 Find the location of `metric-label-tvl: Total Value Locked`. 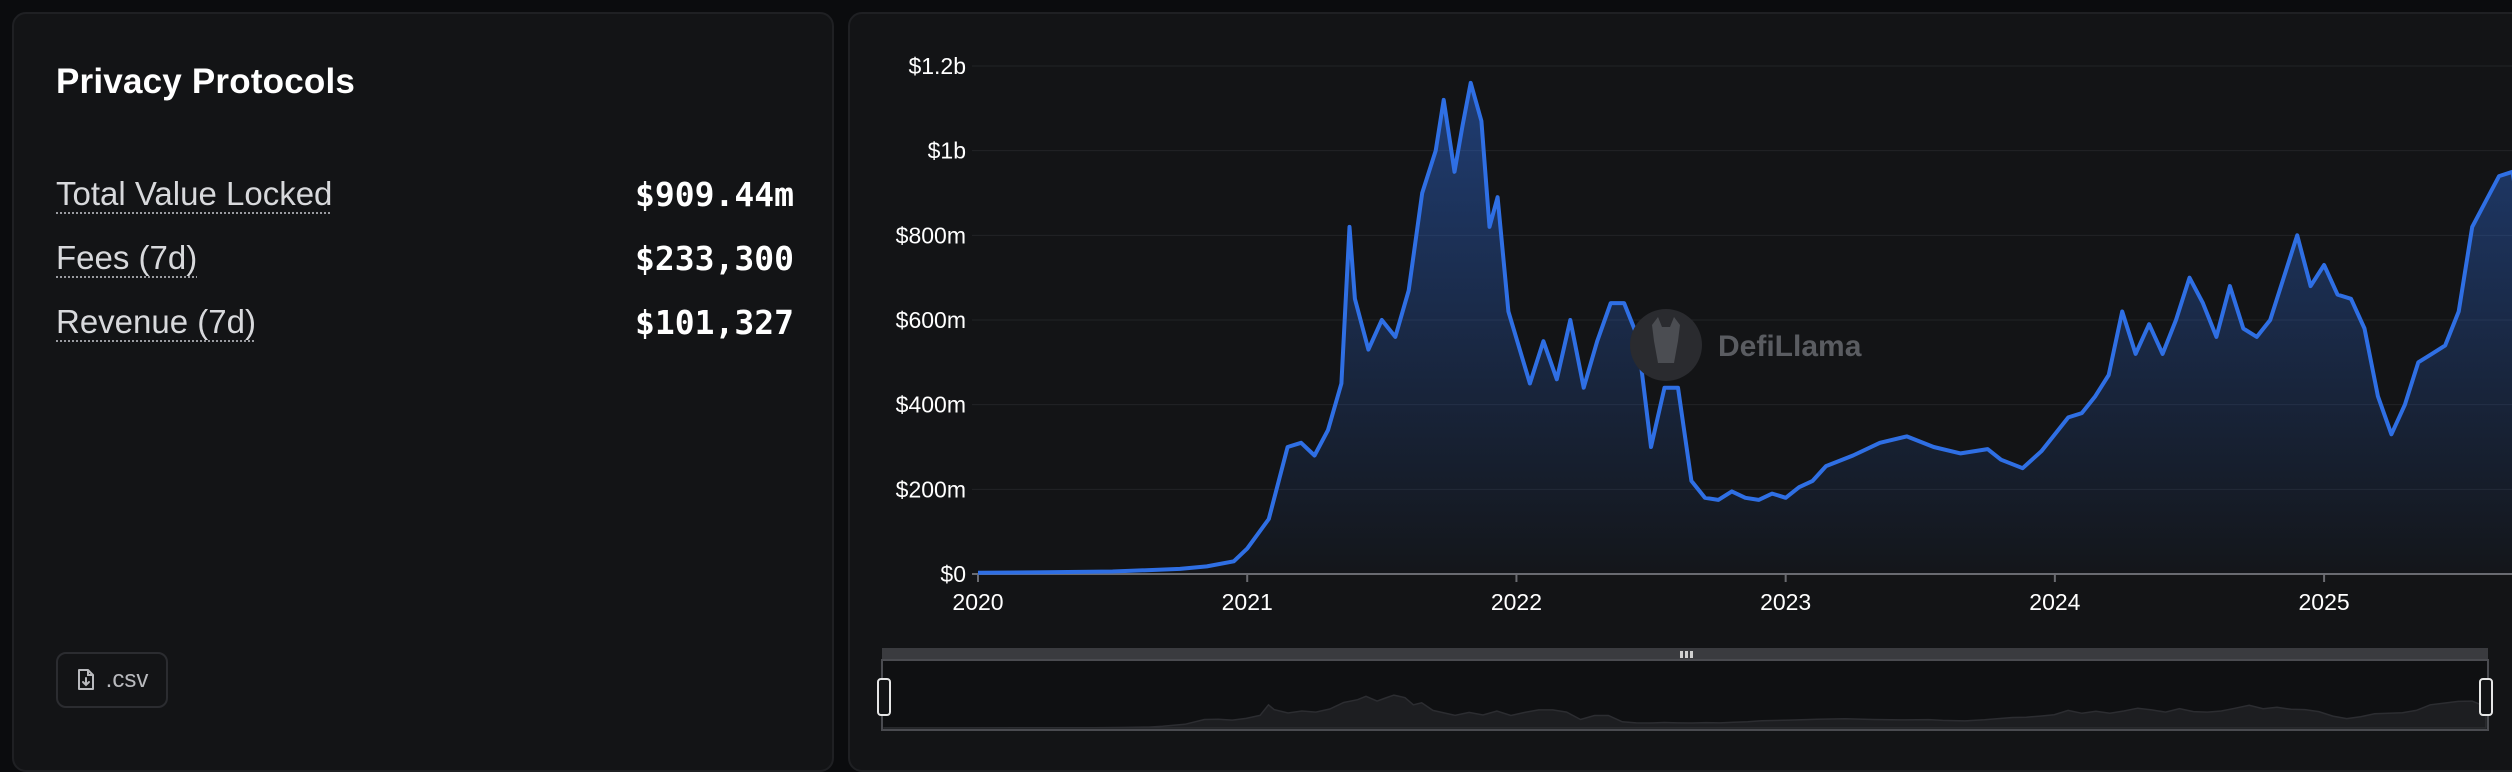

metric-label-tvl: Total Value Locked is located at coordinates (194, 193).